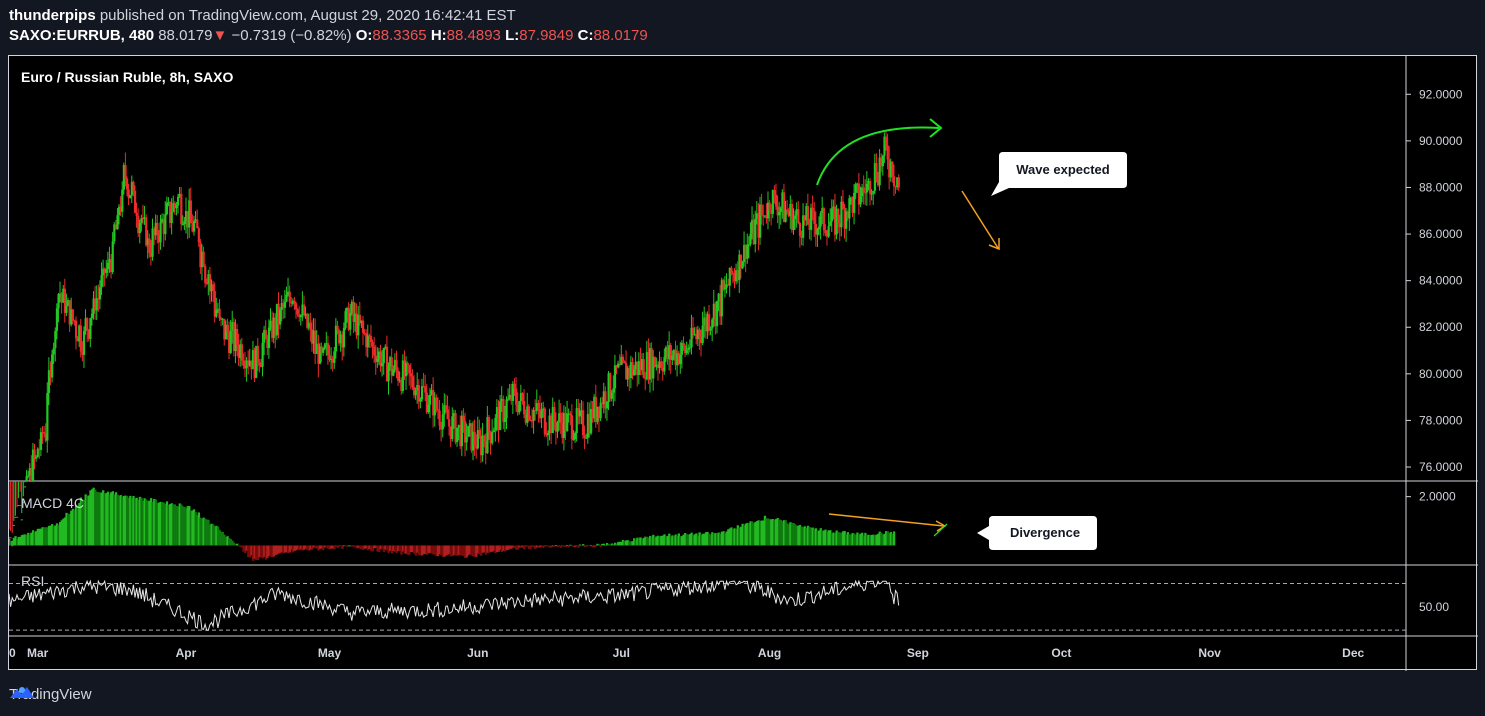  What do you see at coordinates (994, 244) in the screenshot?
I see `arrow-head-icon` at bounding box center [994, 244].